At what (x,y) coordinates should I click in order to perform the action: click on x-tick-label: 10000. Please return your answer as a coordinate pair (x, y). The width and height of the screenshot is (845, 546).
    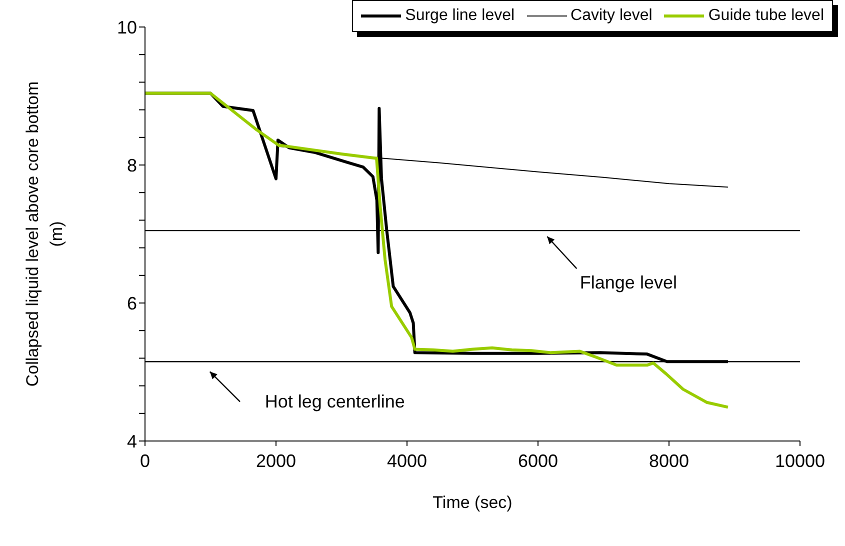
    Looking at the image, I should click on (800, 460).